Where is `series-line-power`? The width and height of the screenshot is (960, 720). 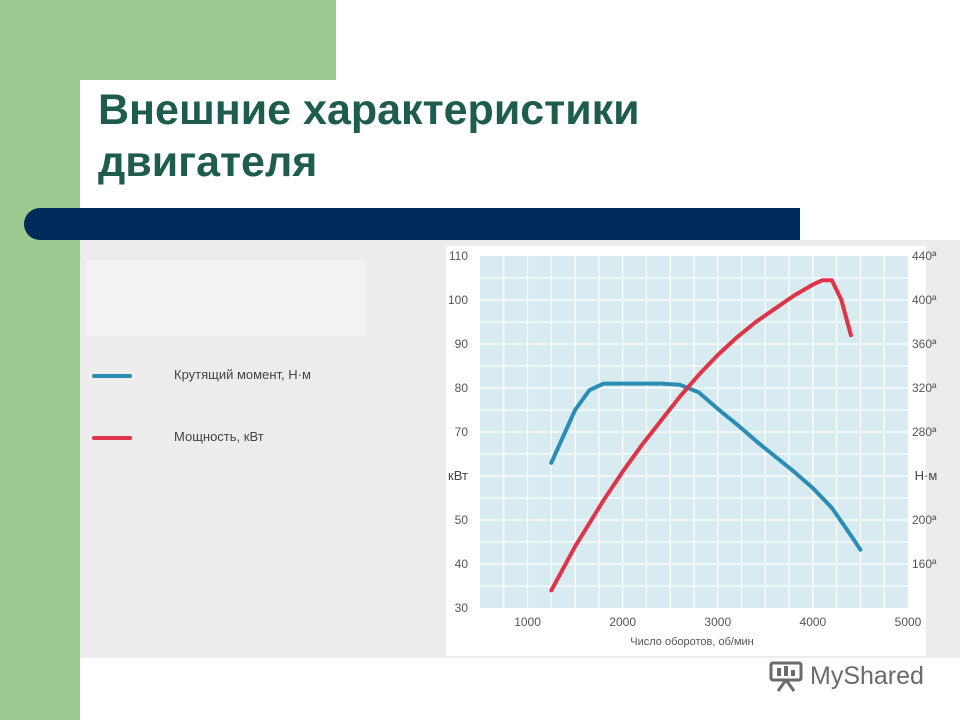
series-line-power is located at coordinates (701, 435).